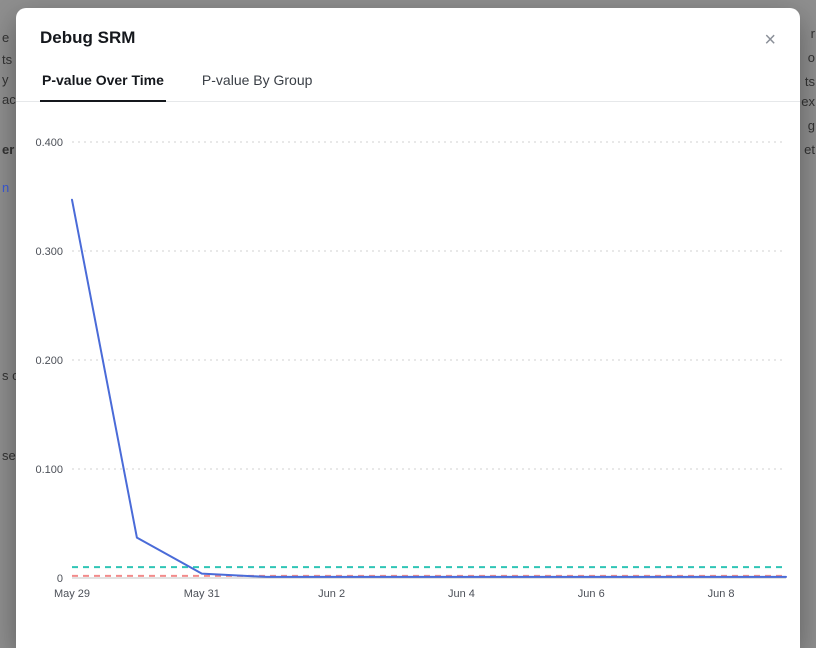 This screenshot has height=648, width=816. What do you see at coordinates (809, 149) in the screenshot?
I see `backdrop-fragment: et` at bounding box center [809, 149].